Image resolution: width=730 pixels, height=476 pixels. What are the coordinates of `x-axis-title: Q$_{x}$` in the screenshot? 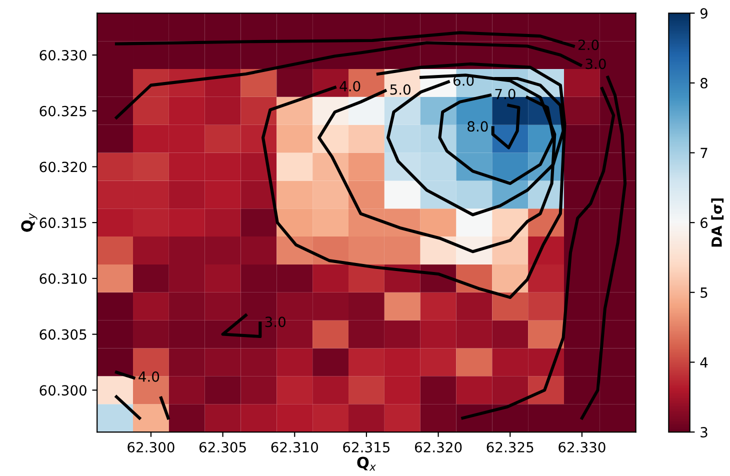 It's located at (366, 463).